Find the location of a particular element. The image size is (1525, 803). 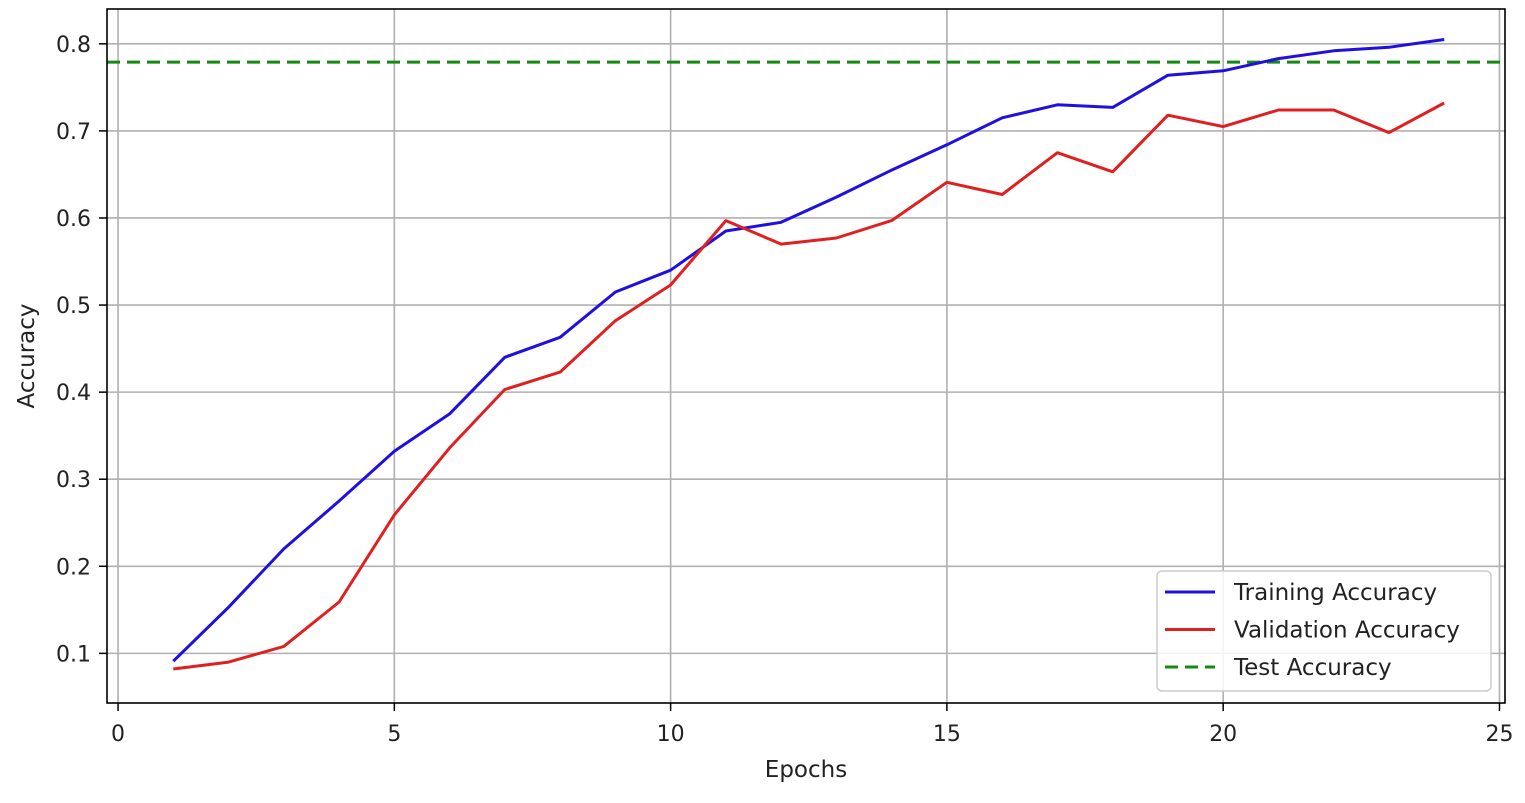

y-tick-label: 0.3 is located at coordinates (73, 480).